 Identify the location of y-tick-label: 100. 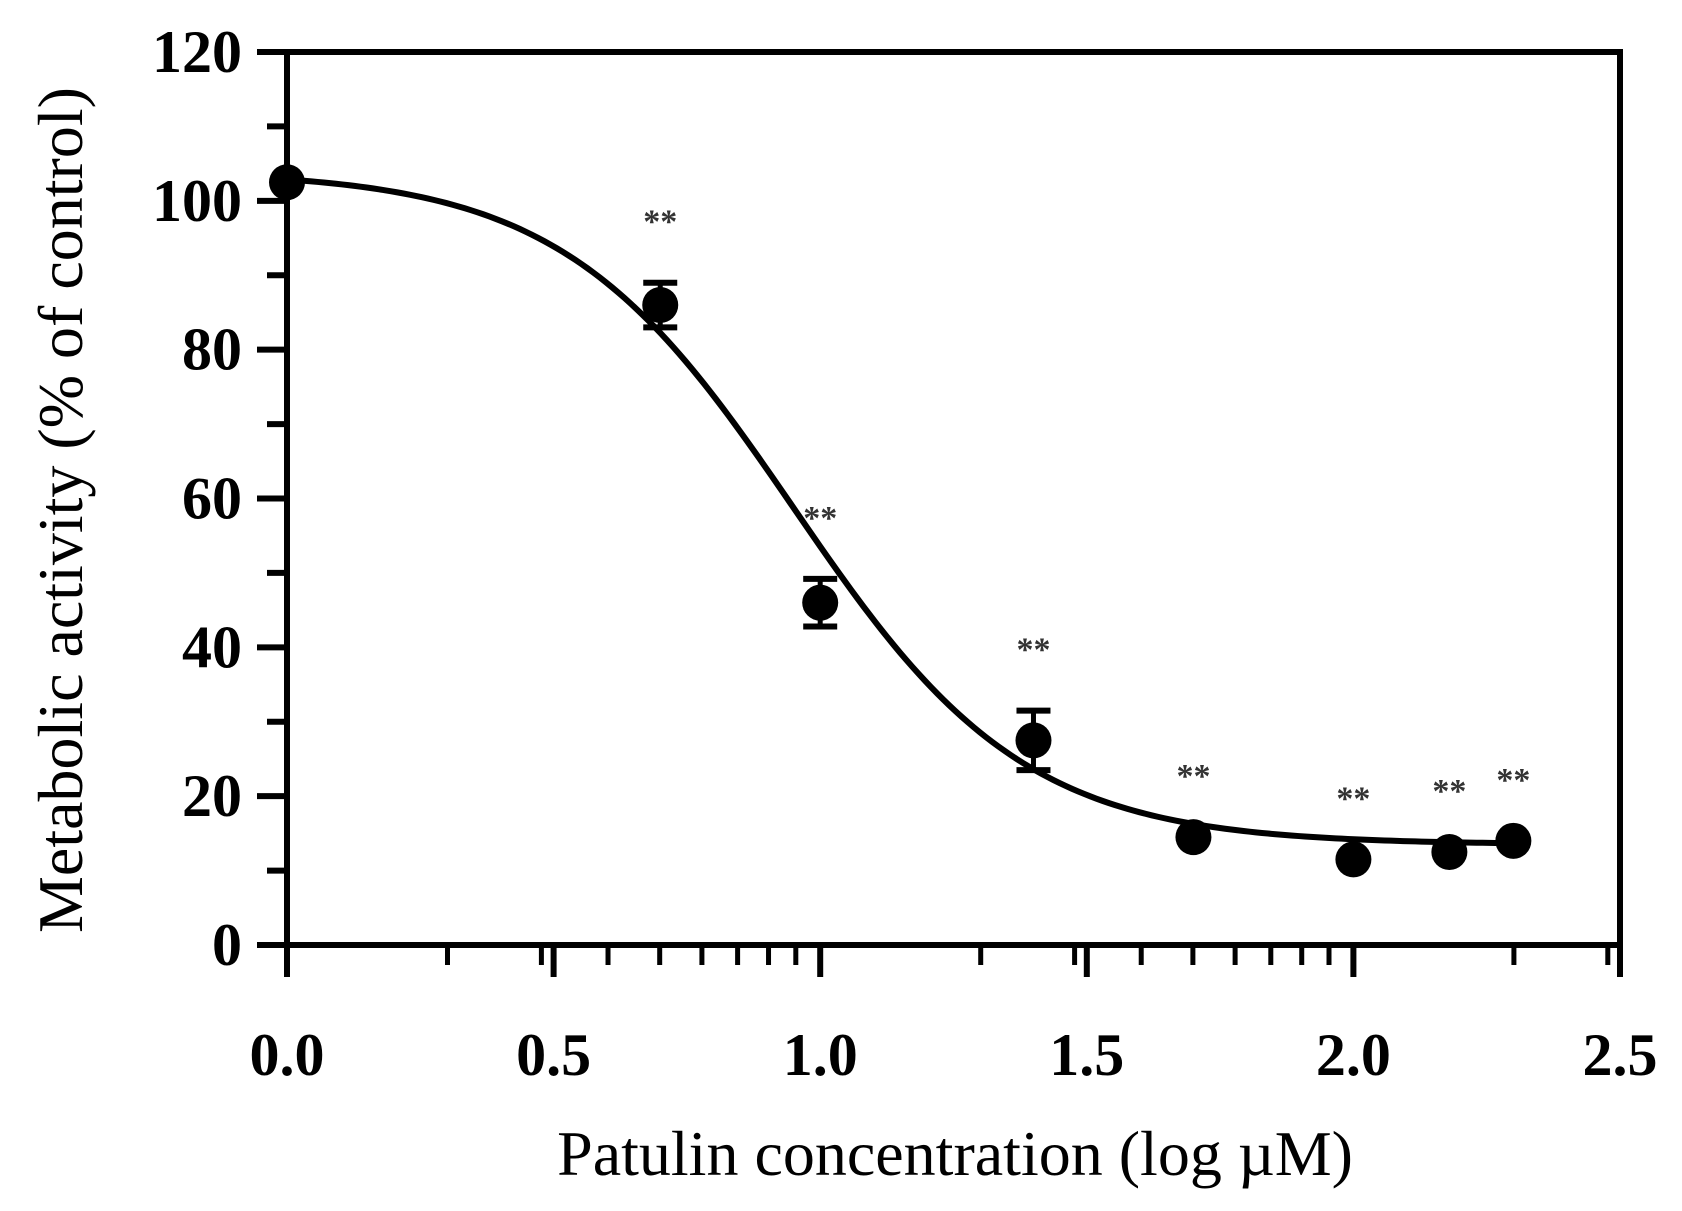
(197, 201).